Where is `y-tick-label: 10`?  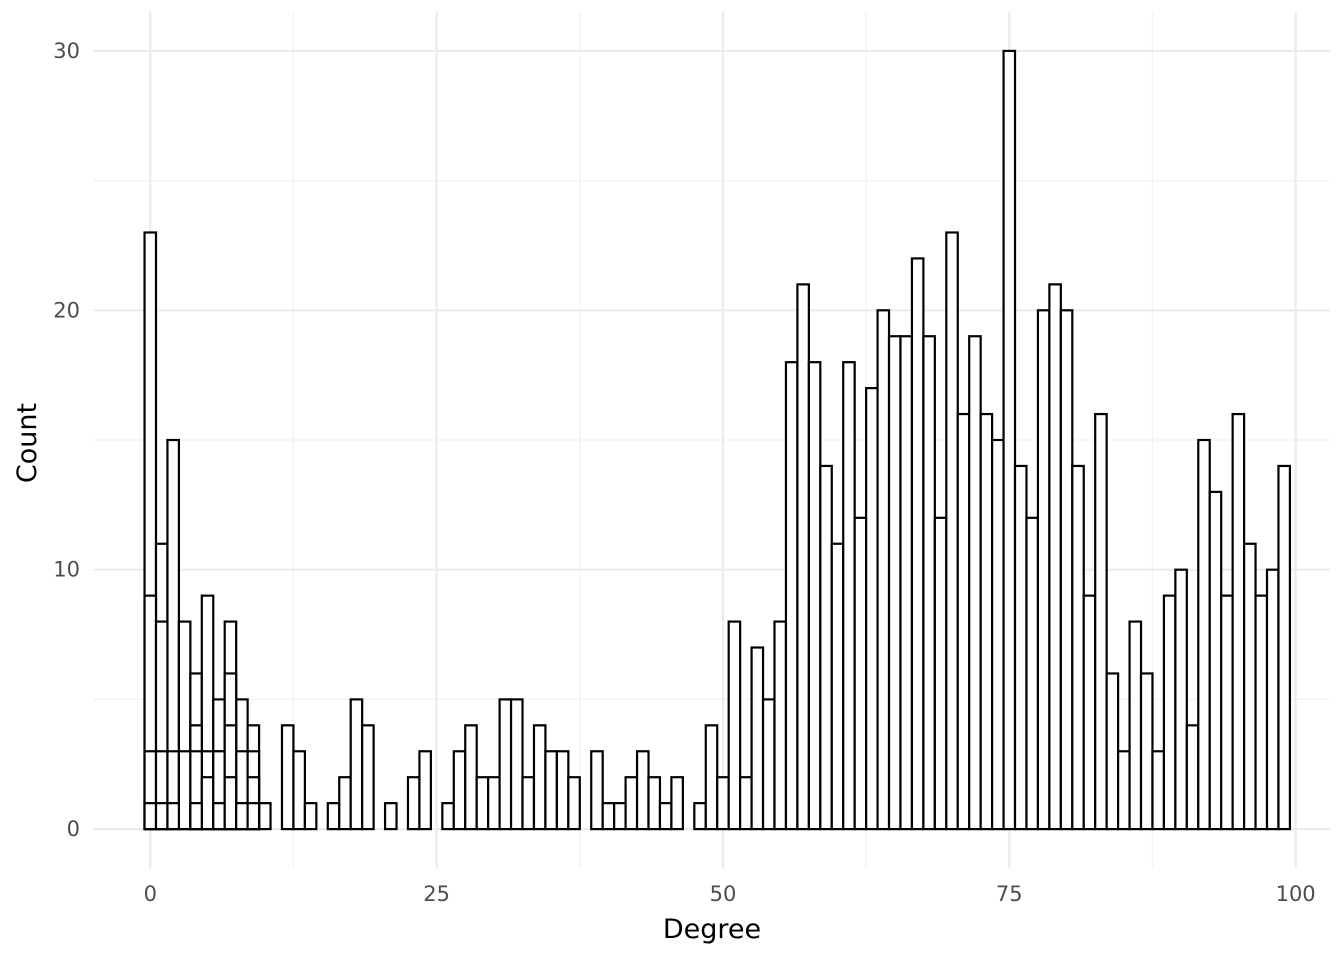
y-tick-label: 10 is located at coordinates (66, 570).